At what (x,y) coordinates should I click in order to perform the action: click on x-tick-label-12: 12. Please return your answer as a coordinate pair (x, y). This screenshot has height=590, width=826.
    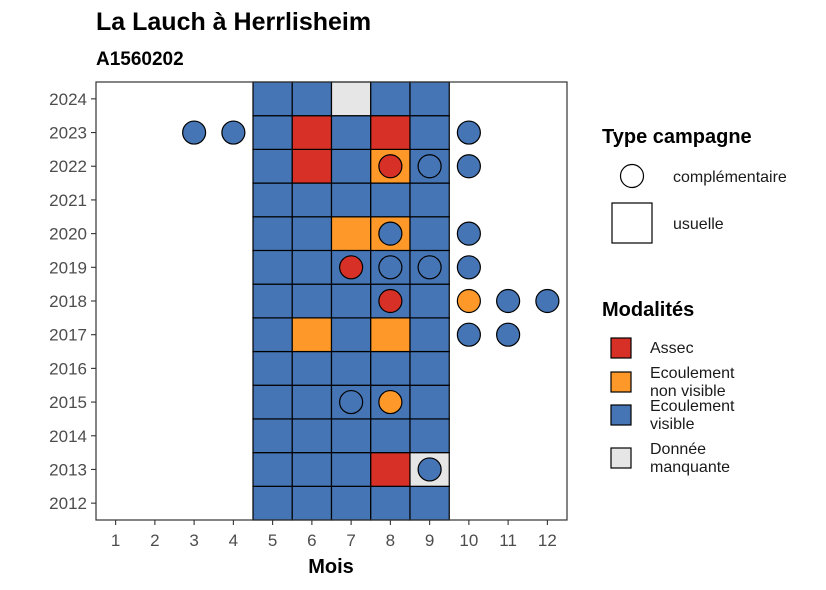
    Looking at the image, I should click on (547, 540).